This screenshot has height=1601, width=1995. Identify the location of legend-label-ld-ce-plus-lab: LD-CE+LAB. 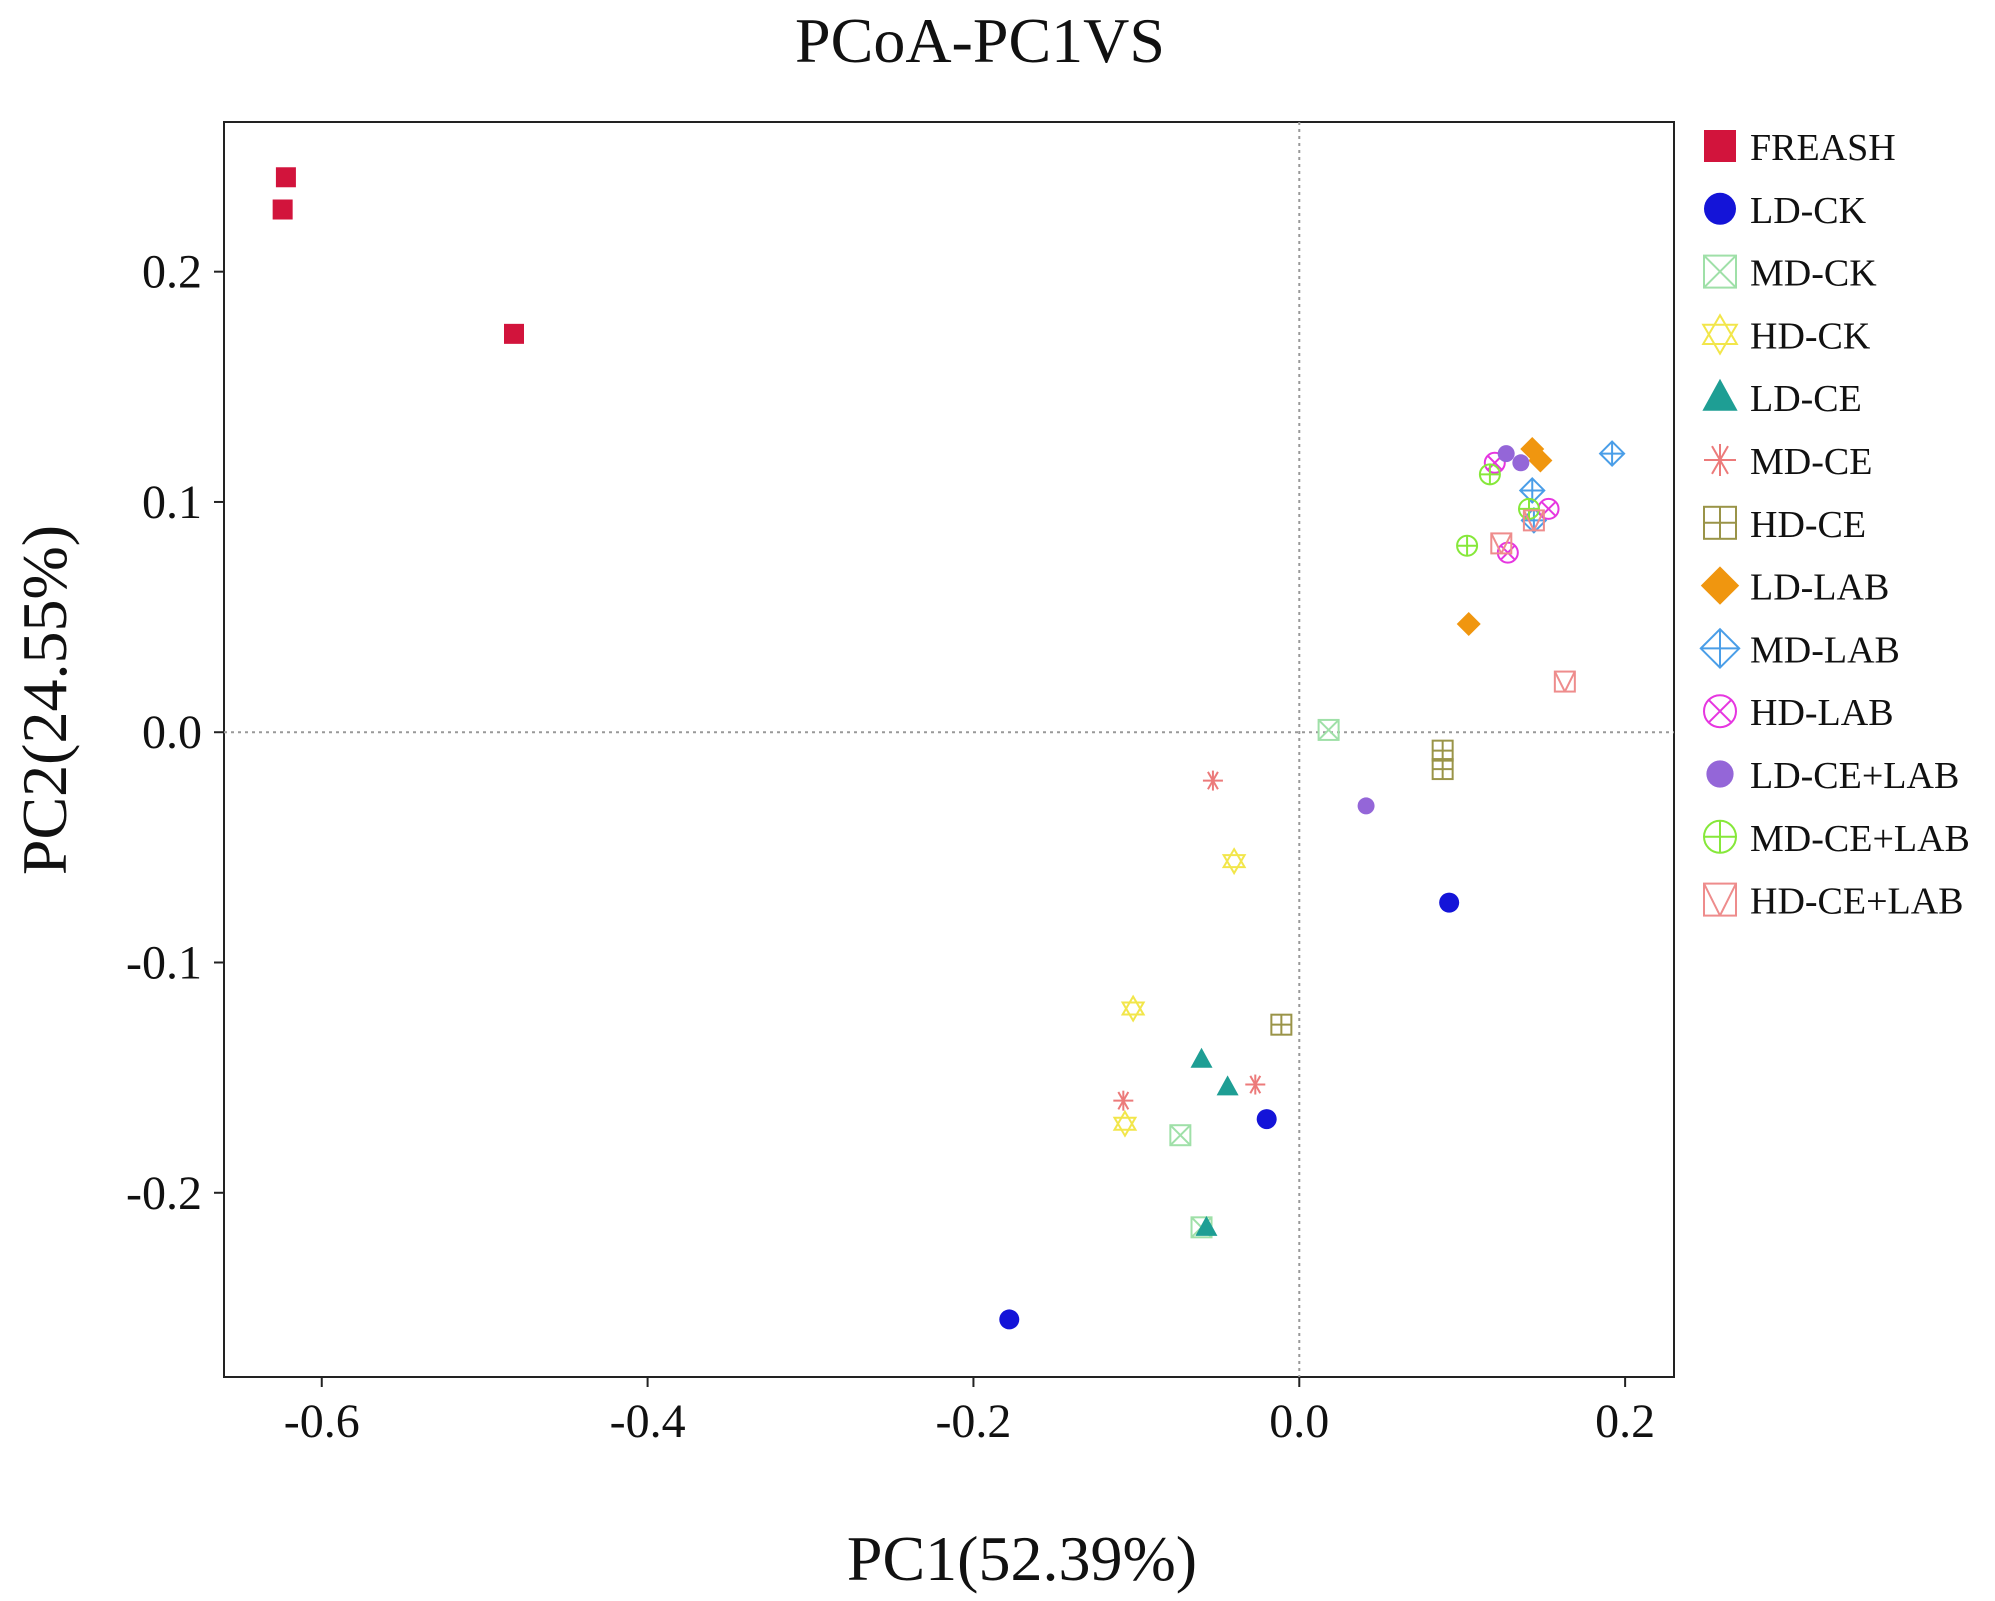
(1854, 776).